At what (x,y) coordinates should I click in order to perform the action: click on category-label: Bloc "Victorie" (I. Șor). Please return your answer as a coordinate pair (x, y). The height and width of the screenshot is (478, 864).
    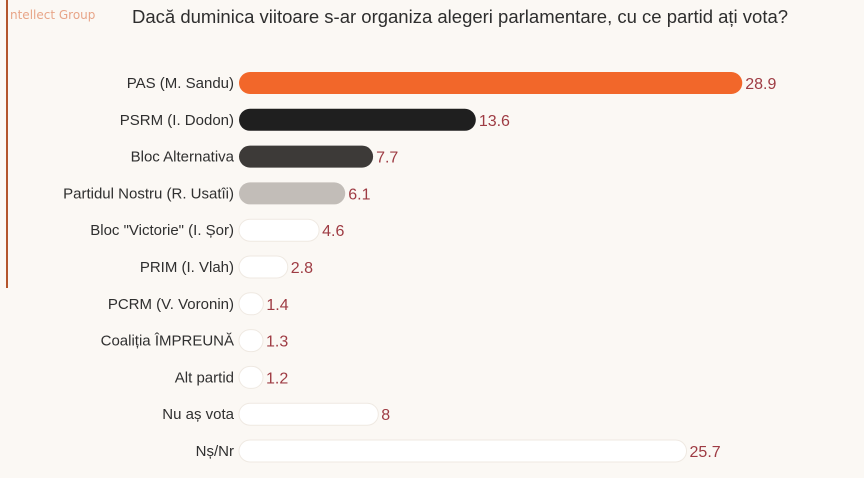
    Looking at the image, I should click on (162, 230).